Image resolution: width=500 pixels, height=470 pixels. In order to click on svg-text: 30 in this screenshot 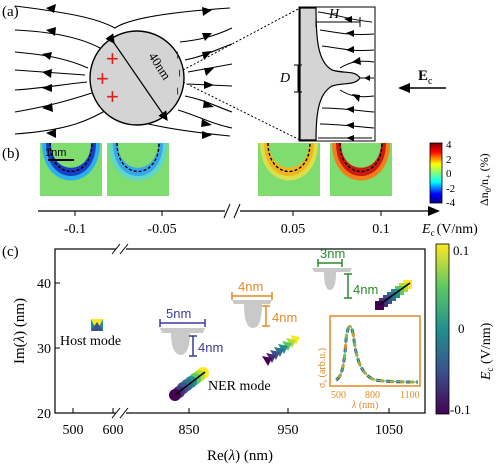, I will do `click(44, 349)`.